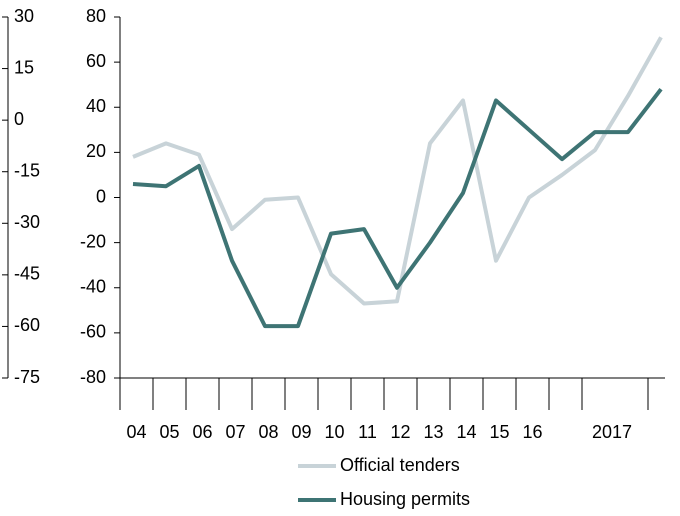 This screenshot has width=680, height=516. What do you see at coordinates (334, 432) in the screenshot?
I see `x-tick-label: 10` at bounding box center [334, 432].